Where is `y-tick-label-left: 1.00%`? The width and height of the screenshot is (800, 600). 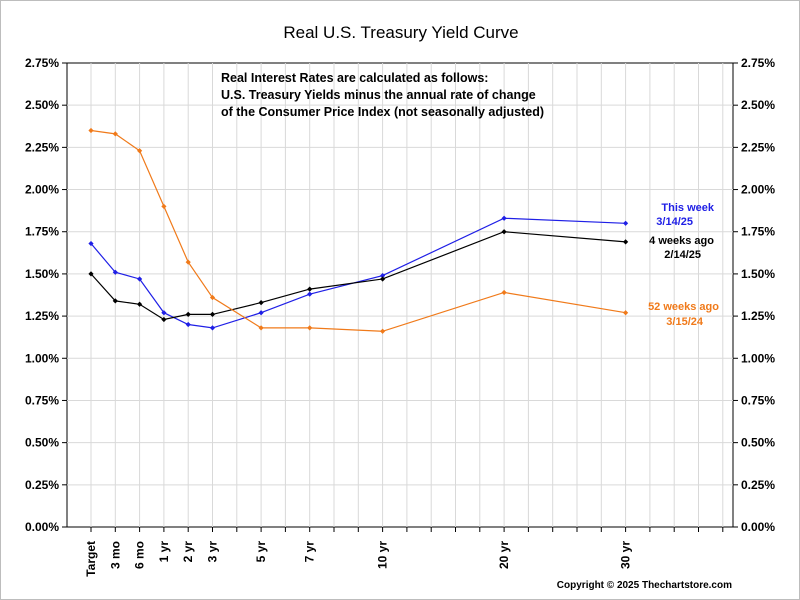
y-tick-label-left: 1.00% is located at coordinates (42, 358).